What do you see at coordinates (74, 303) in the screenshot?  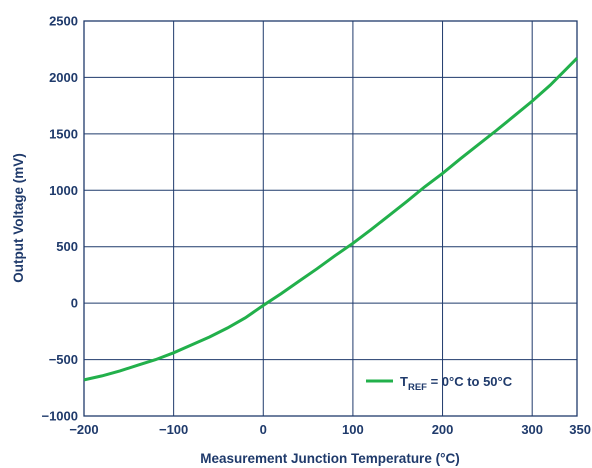 I see `y-tick-label: 0` at bounding box center [74, 303].